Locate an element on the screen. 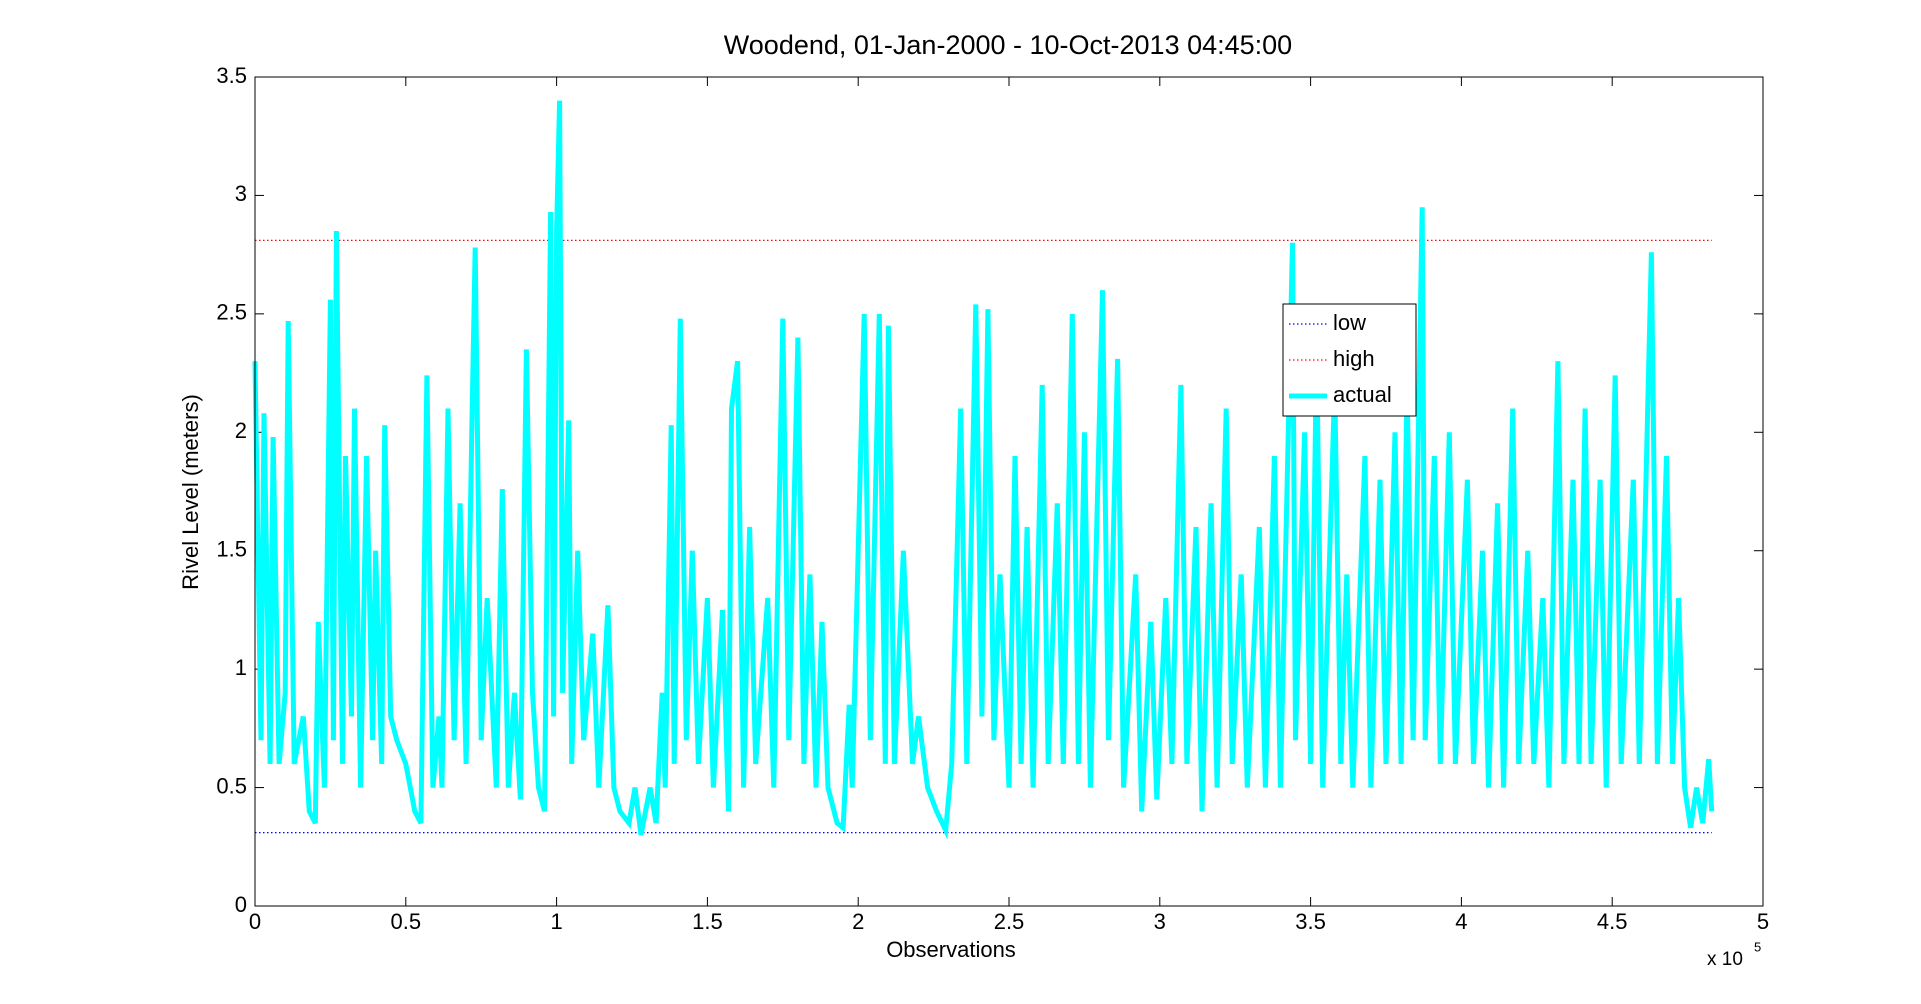 The height and width of the screenshot is (1004, 1921). x-tick-label: 5 is located at coordinates (1763, 921).